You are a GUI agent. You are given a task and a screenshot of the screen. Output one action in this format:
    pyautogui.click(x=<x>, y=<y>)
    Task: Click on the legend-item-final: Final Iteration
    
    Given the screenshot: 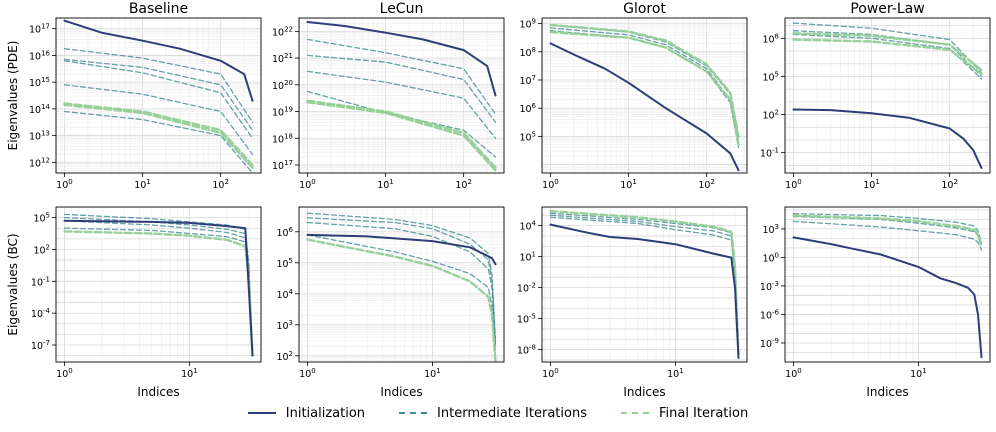 What is the action you would take?
    pyautogui.click(x=684, y=413)
    